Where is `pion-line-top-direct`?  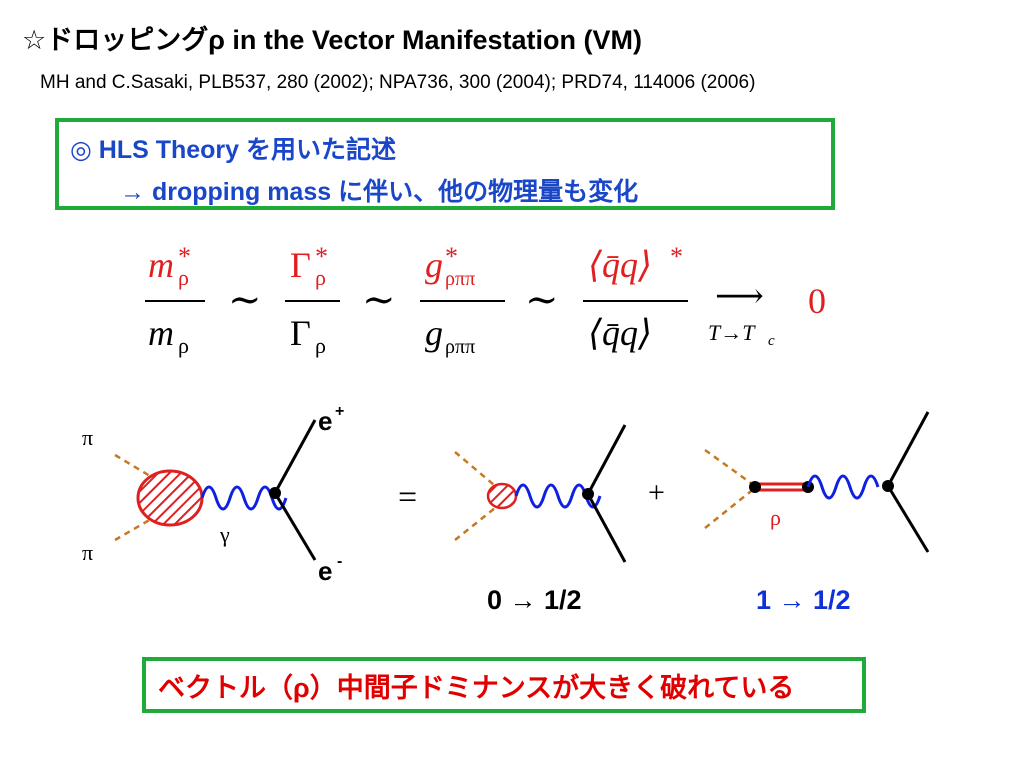 pion-line-top-direct is located at coordinates (477, 471).